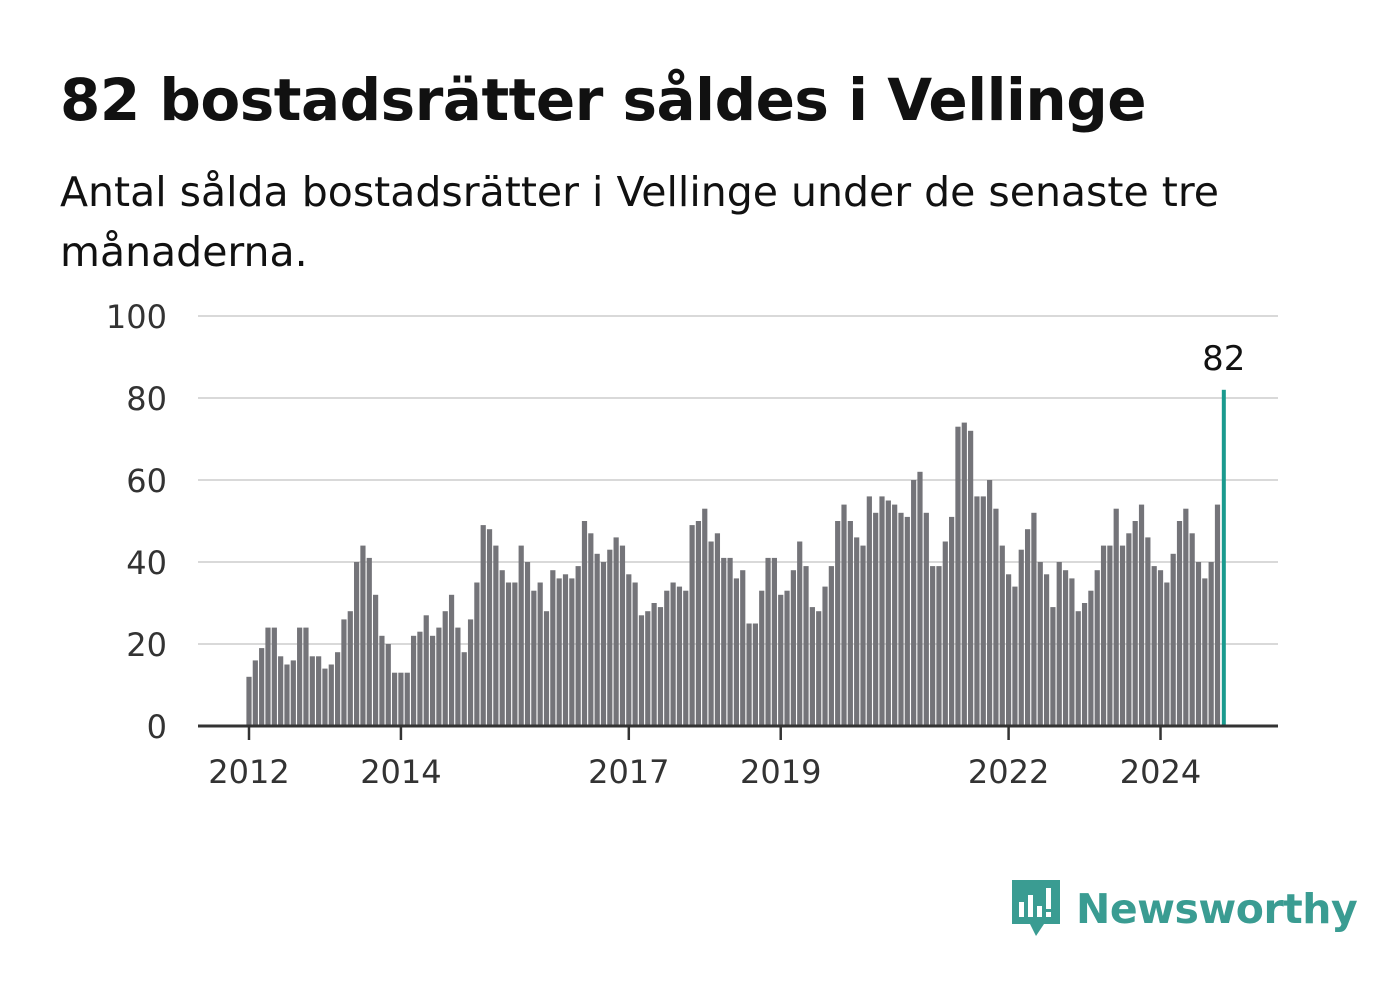  Describe the element at coordinates (603, 100) in the screenshot. I see `chart-title: 82 bostadsrätter såldes i Vellinge` at that location.